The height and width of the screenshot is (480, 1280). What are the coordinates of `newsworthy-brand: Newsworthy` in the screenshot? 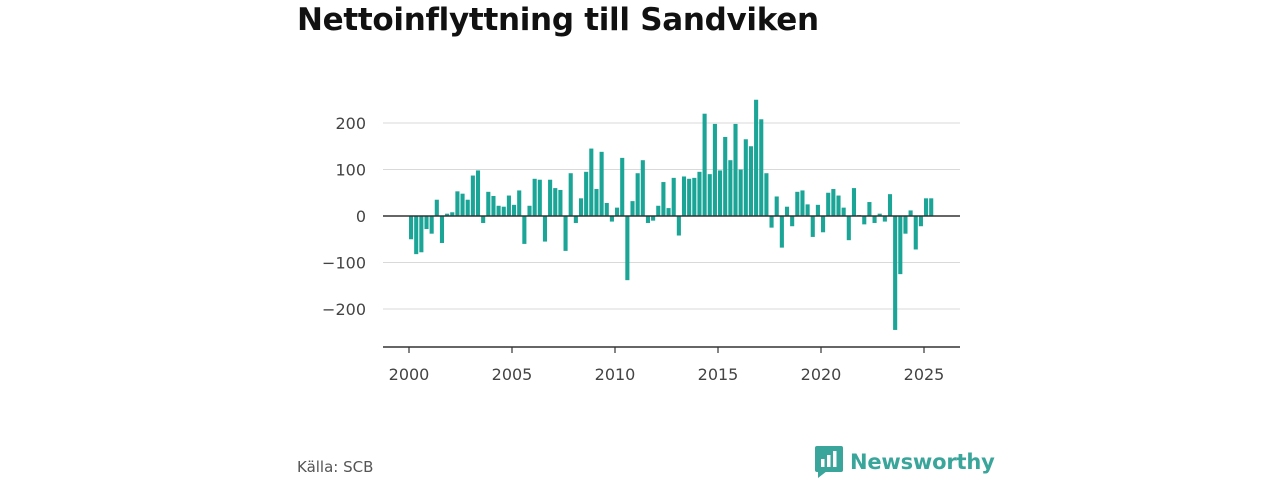 It's located at (905, 462).